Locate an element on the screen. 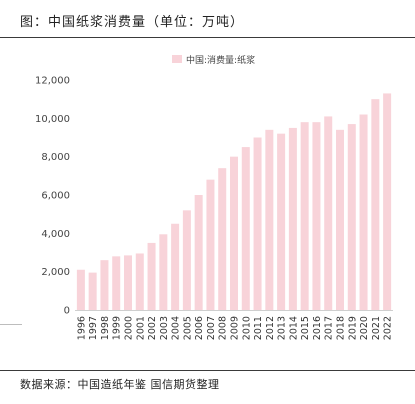  y-tick-label: 2,000 is located at coordinates (55, 272).